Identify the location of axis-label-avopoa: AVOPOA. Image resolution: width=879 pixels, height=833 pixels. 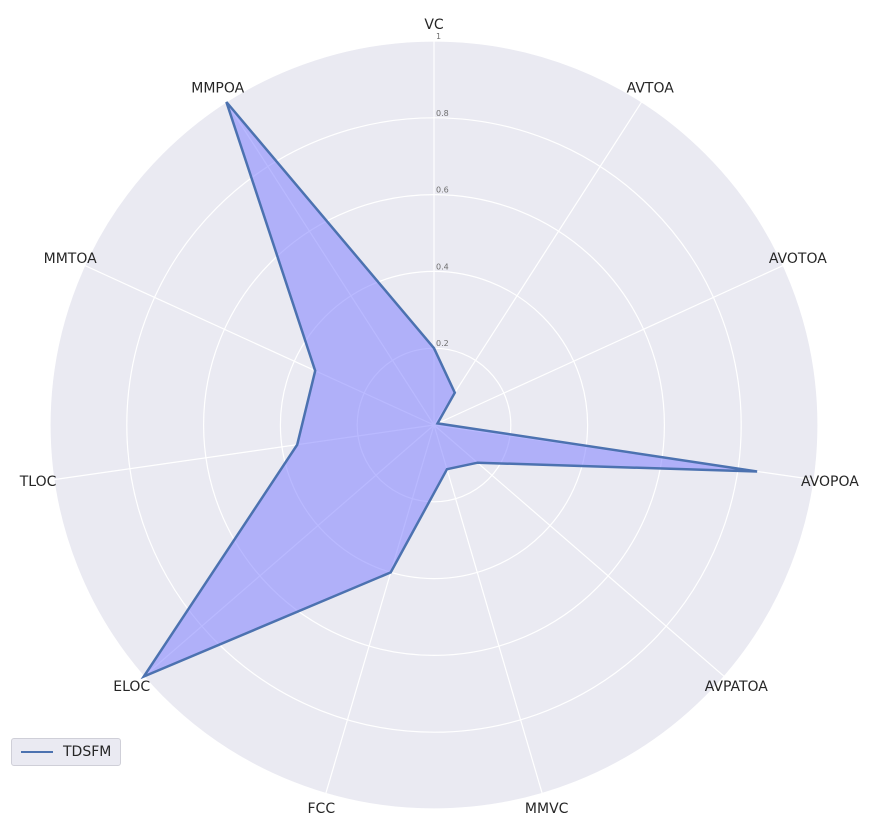
(830, 482).